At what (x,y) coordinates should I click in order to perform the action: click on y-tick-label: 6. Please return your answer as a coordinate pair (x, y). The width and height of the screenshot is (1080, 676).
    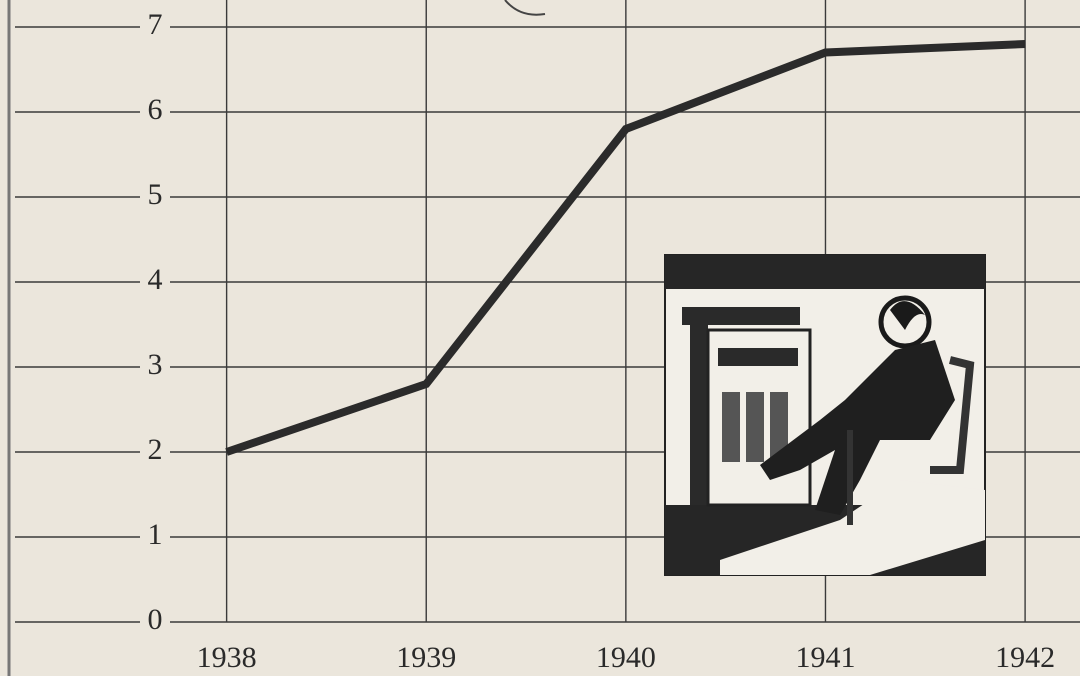
    Looking at the image, I should click on (155, 109).